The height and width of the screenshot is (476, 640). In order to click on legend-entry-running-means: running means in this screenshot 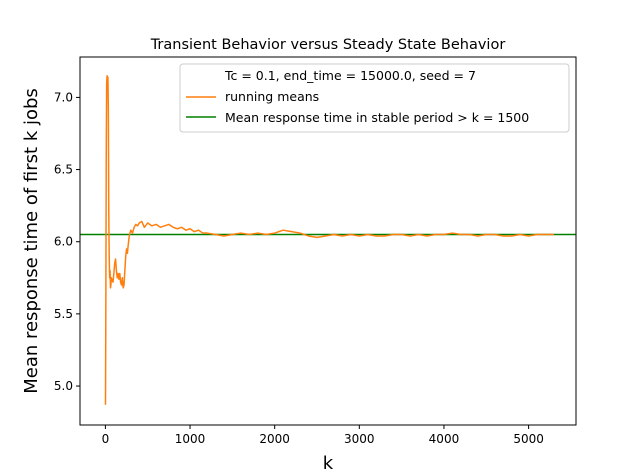, I will do `click(252, 96)`.